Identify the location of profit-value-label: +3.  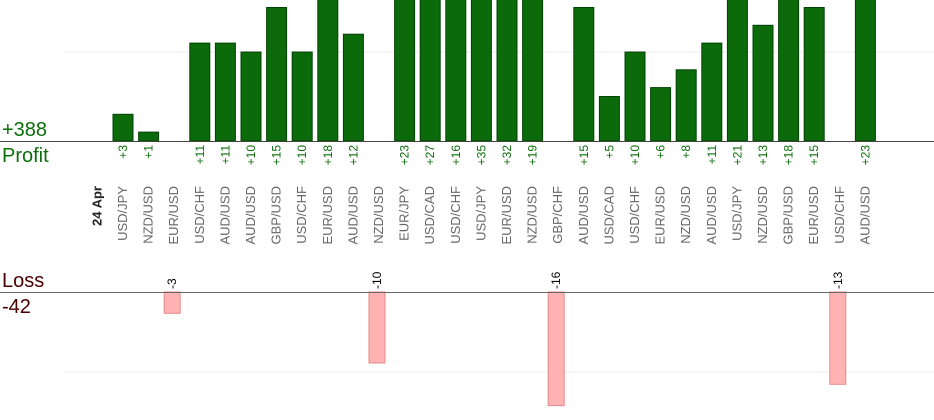
(123, 152).